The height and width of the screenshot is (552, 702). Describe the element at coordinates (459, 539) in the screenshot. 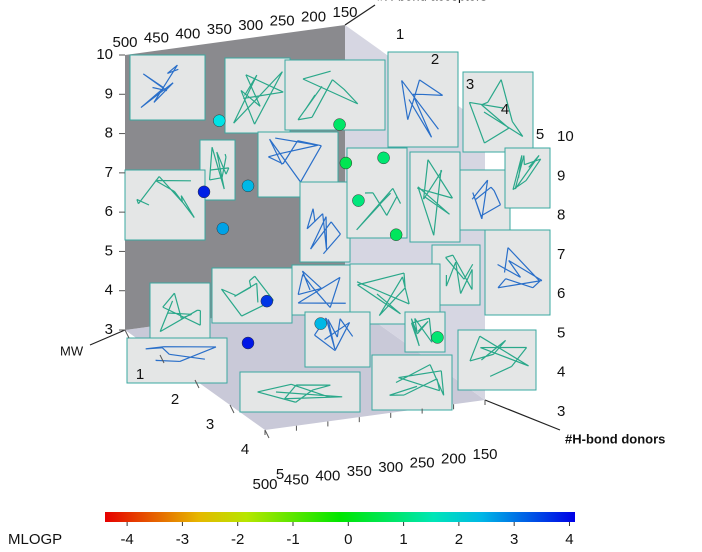

I see `colorbar-tick-label: 2` at that location.